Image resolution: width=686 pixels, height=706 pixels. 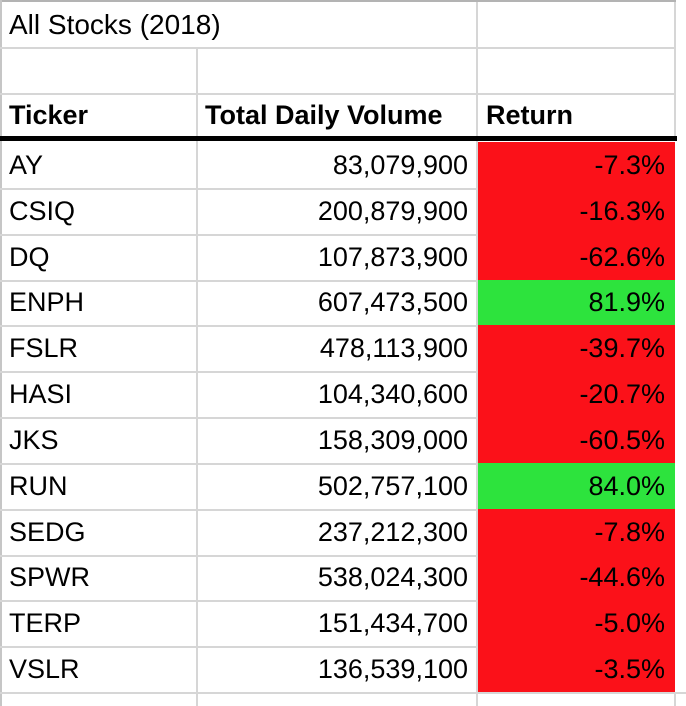 I want to click on sheet-title-cell: All Stocks (2018), so click(x=115, y=24).